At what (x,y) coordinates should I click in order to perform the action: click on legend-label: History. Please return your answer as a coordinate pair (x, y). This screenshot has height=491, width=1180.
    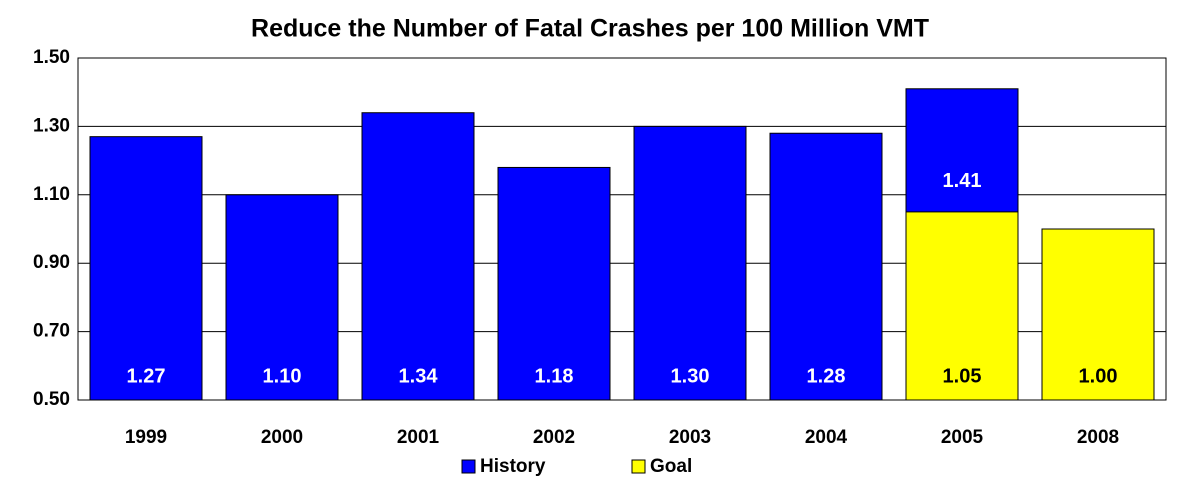
    Looking at the image, I should click on (513, 466).